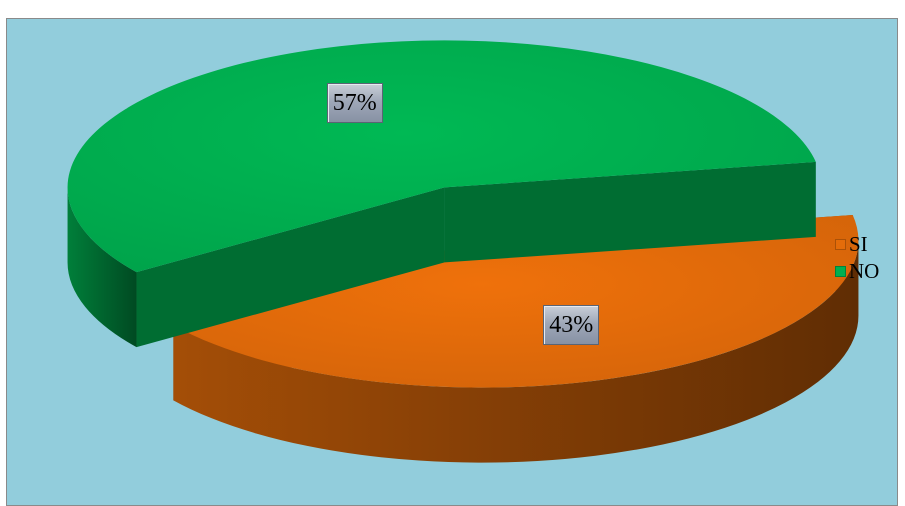 Image resolution: width=905 pixels, height=506 pixels. I want to click on slice-wall-no-start, so click(290, 267).